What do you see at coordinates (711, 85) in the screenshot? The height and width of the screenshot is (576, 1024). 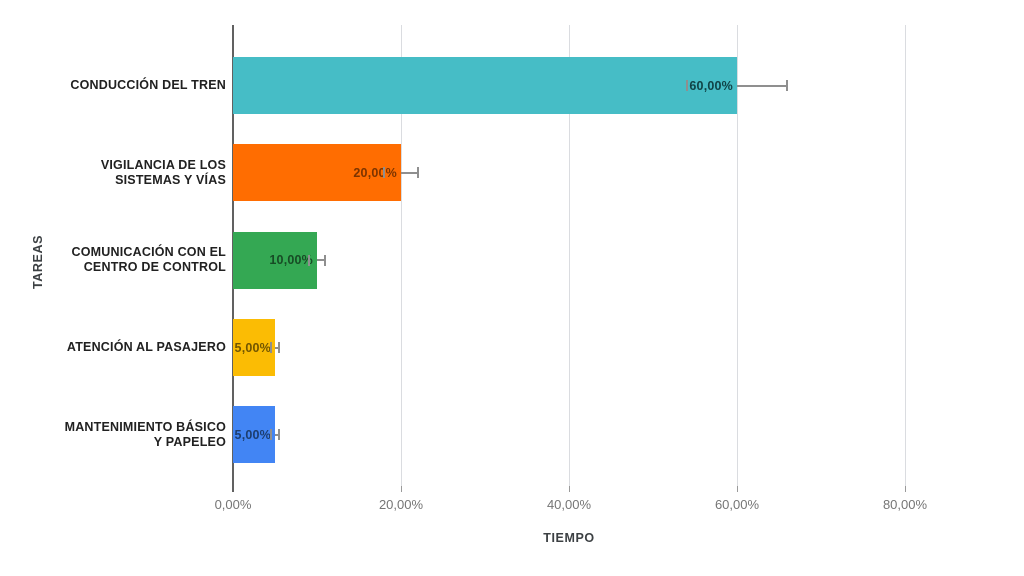 I see `bar-value-label: 60,00%` at bounding box center [711, 85].